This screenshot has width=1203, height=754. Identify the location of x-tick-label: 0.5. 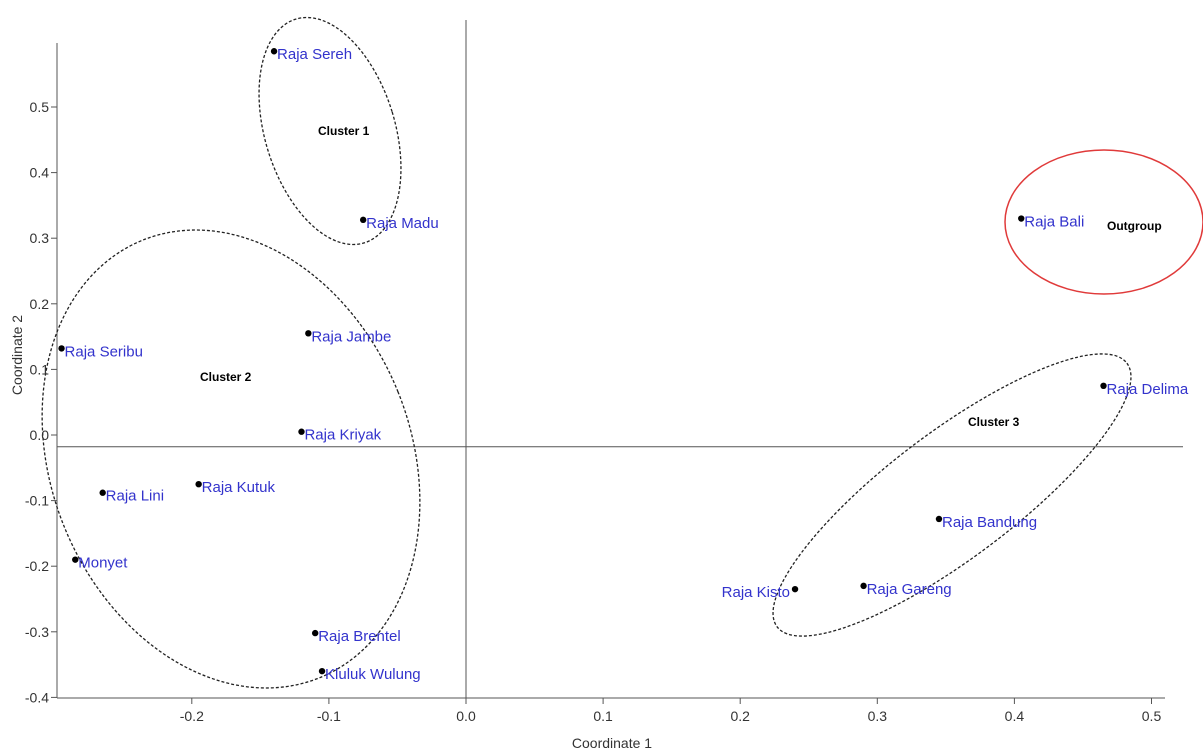
(1152, 716).